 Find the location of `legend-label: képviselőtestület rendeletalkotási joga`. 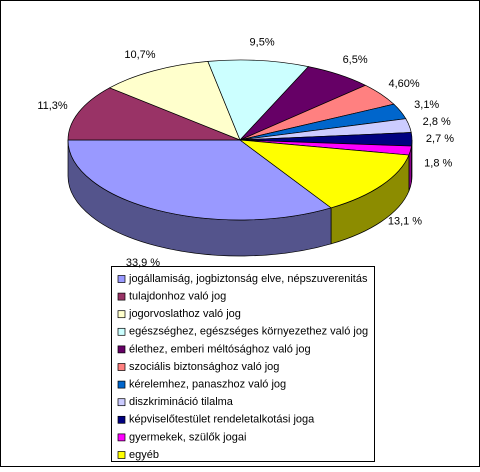

legend-label: képviselőtestület rendeletalkotási joga is located at coordinates (222, 420).